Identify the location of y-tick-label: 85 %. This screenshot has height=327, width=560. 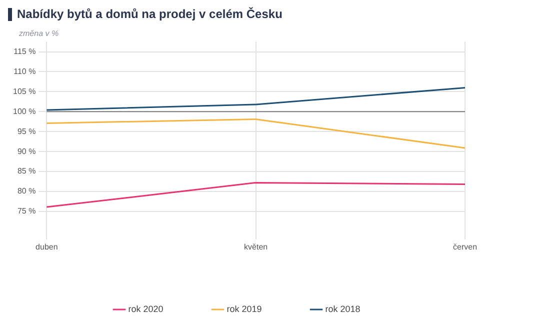
(26, 171).